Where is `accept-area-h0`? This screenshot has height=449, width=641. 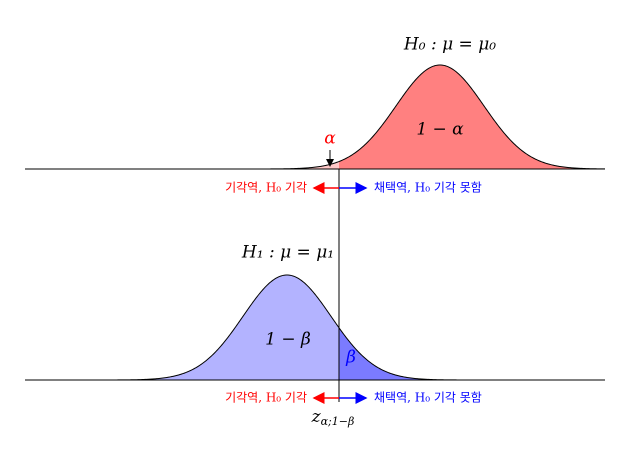 accept-area-h0 is located at coordinates (472, 117).